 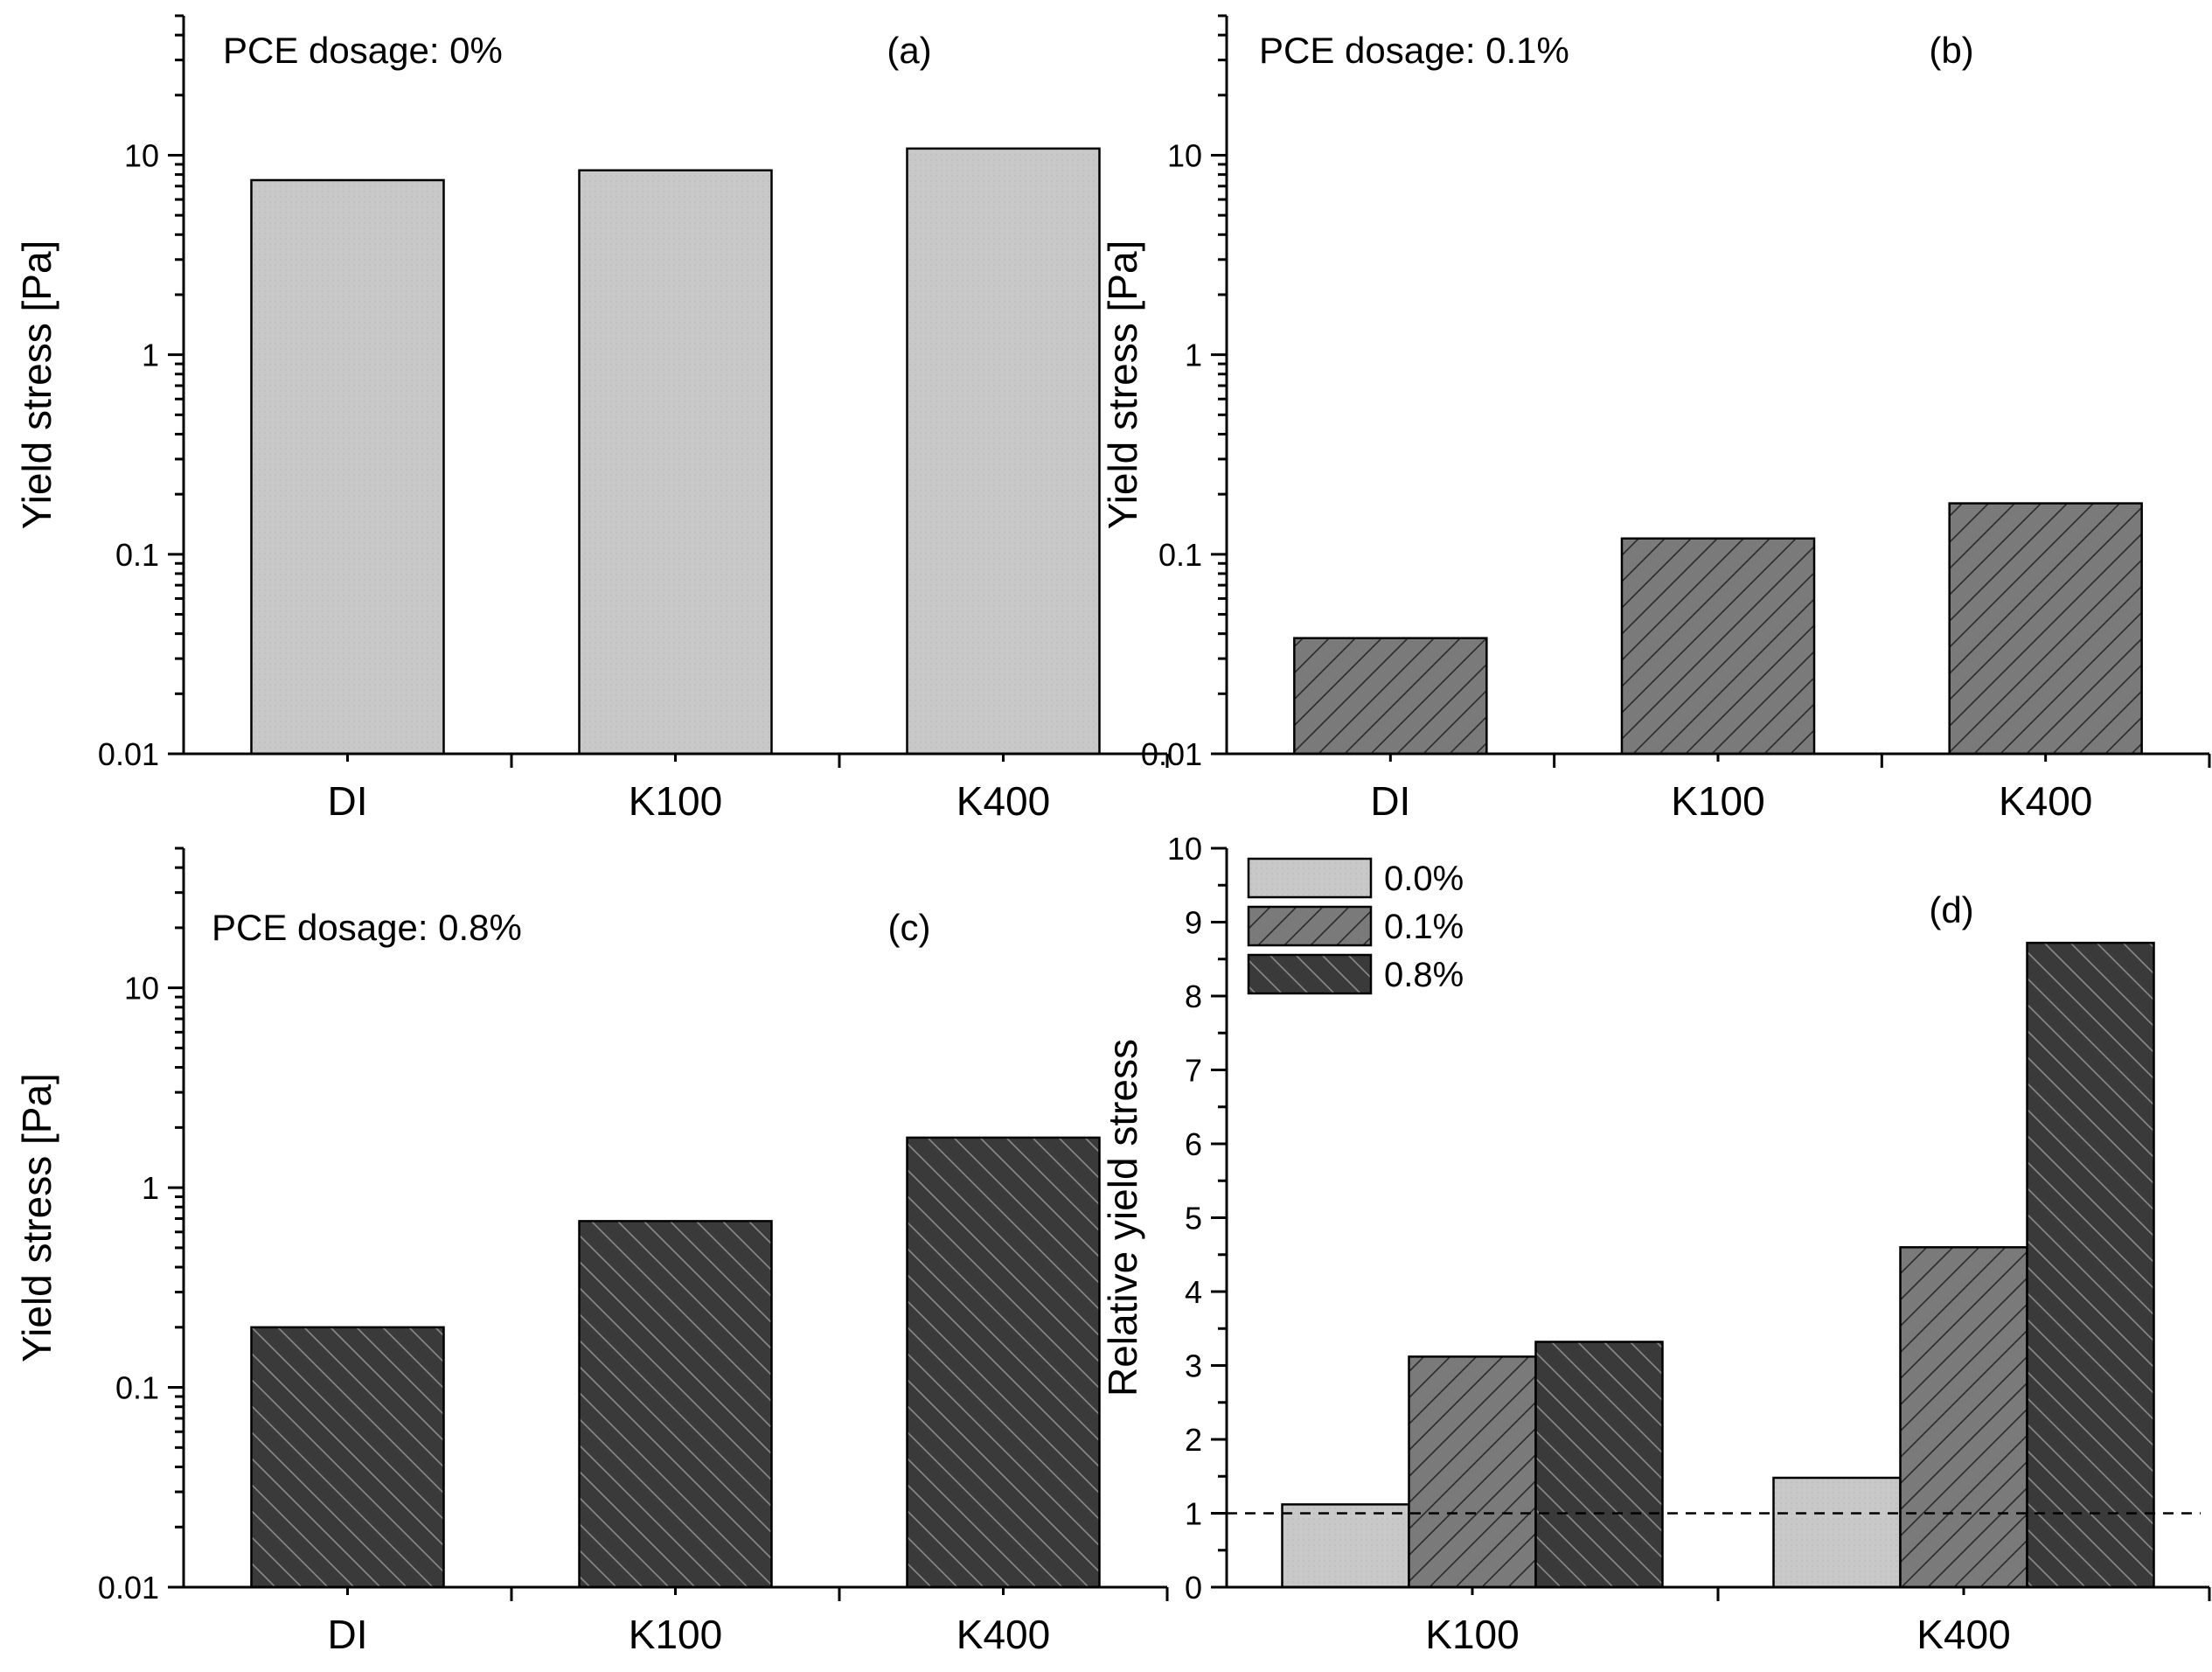 What do you see at coordinates (1193, 1071) in the screenshot?
I see `y-tick-label: 7` at bounding box center [1193, 1071].